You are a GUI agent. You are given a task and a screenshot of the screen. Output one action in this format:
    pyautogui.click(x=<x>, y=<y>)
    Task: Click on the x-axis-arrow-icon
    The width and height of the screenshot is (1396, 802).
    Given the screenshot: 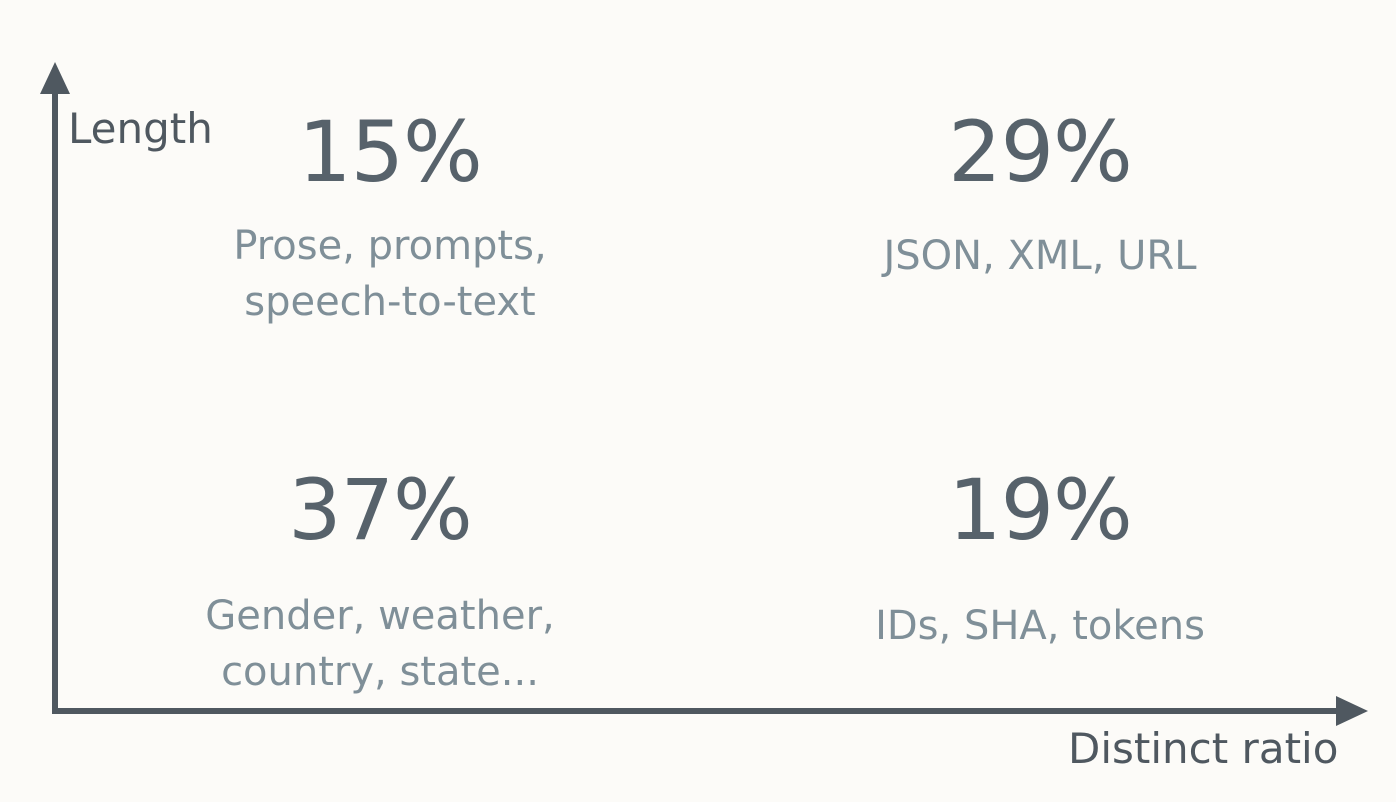 What is the action you would take?
    pyautogui.click(x=1352, y=711)
    